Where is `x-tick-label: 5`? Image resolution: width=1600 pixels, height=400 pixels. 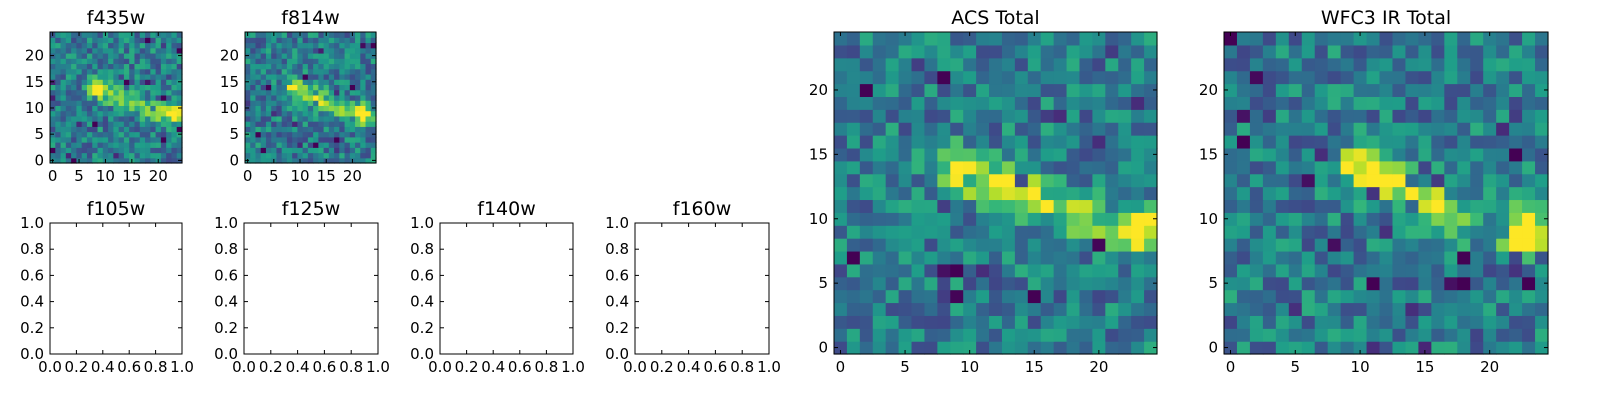
x-tick-label: 5 is located at coordinates (1296, 367).